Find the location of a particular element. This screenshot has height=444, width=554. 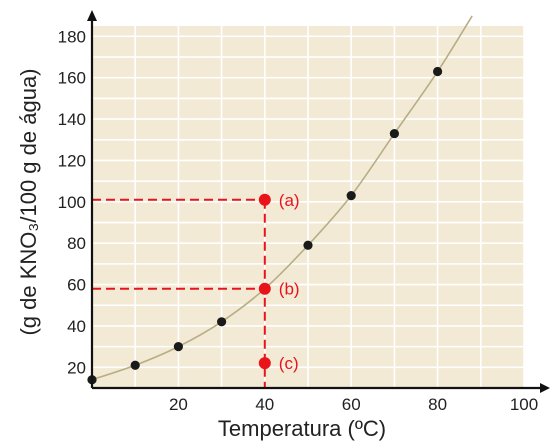

y-axis-title: (g de KNO₃/100 g de água) is located at coordinates (28, 201).